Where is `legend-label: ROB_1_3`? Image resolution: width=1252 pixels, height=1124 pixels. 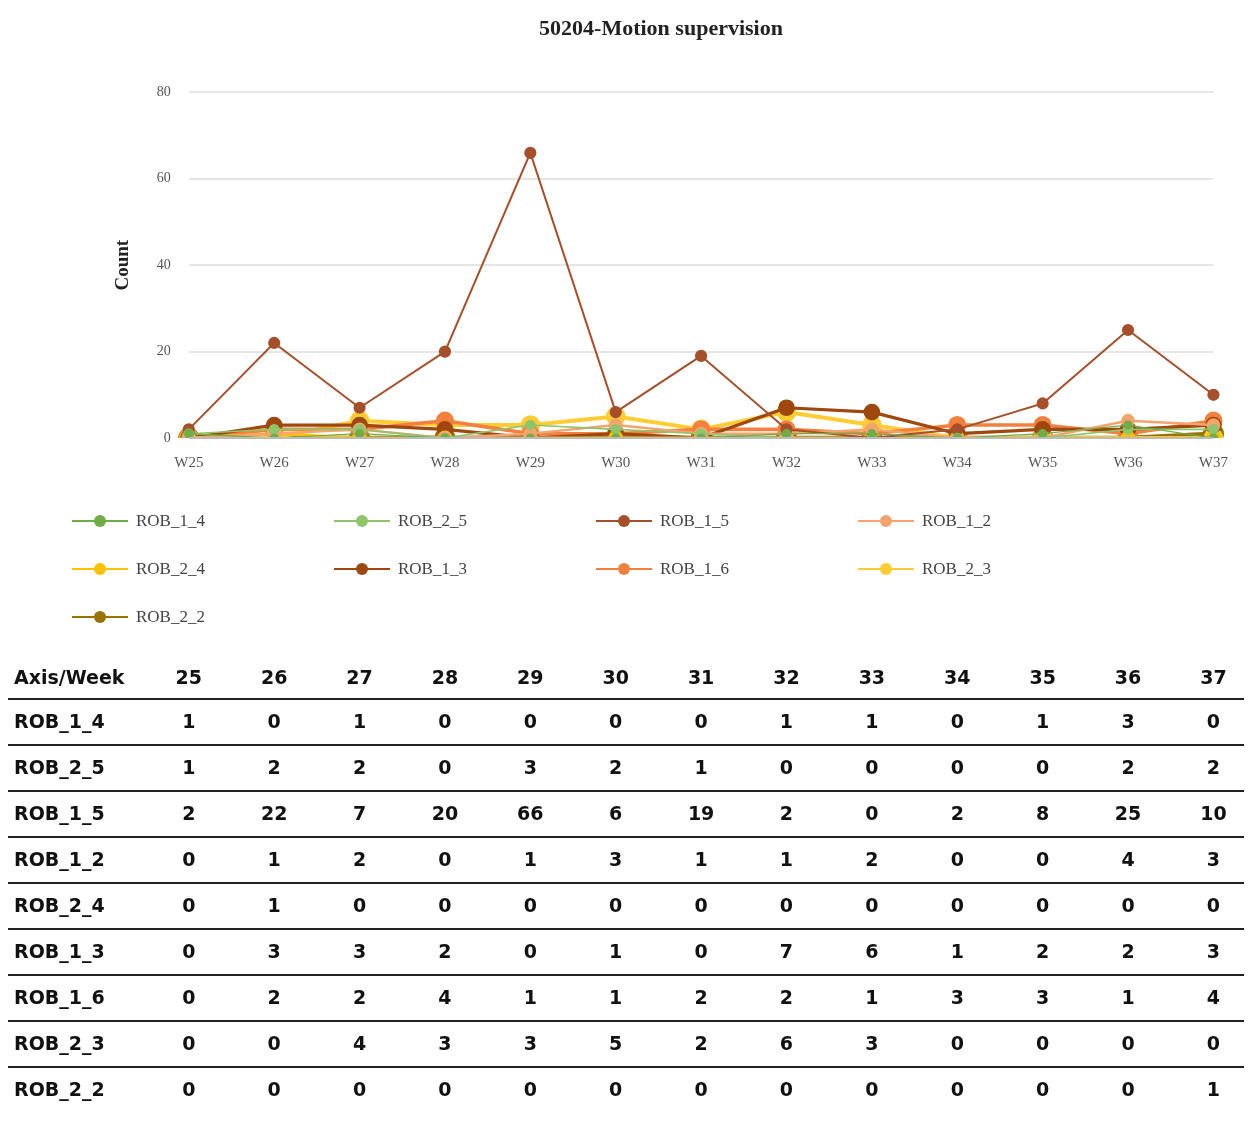
legend-label: ROB_1_3 is located at coordinates (432, 569).